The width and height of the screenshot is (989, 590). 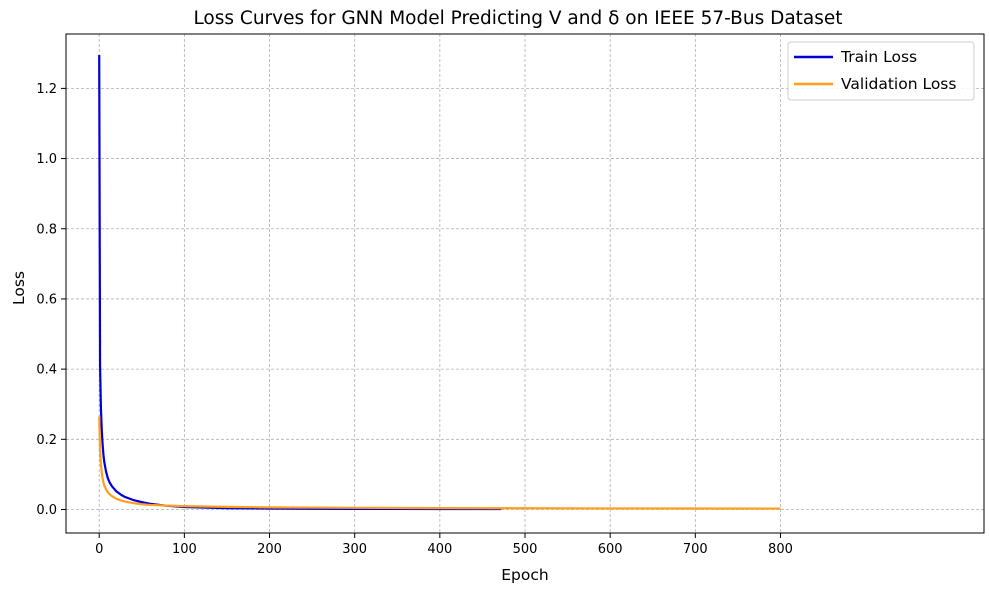 I want to click on y-tick-label: 0.2, so click(x=46, y=440).